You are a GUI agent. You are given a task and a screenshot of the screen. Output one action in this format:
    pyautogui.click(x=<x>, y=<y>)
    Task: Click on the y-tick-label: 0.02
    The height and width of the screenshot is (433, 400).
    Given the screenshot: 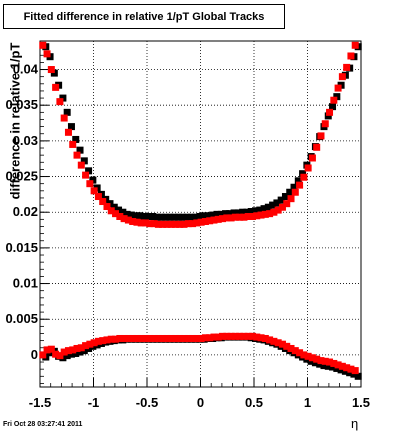 What is the action you would take?
    pyautogui.click(x=25, y=211)
    